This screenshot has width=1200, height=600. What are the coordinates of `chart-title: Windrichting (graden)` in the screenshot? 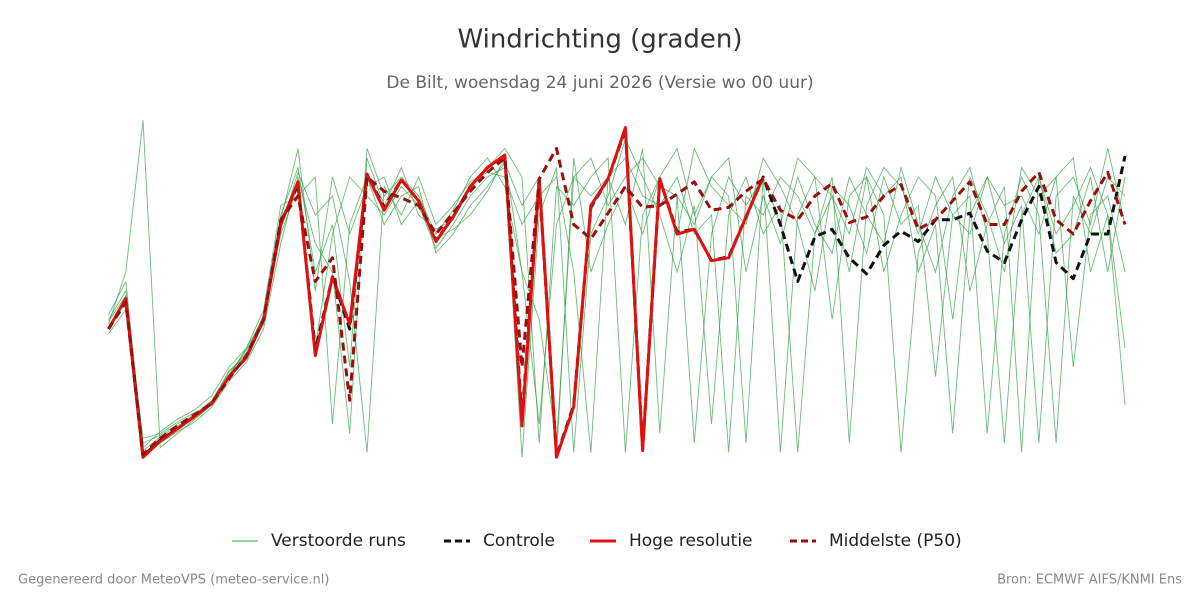 It's located at (599, 40).